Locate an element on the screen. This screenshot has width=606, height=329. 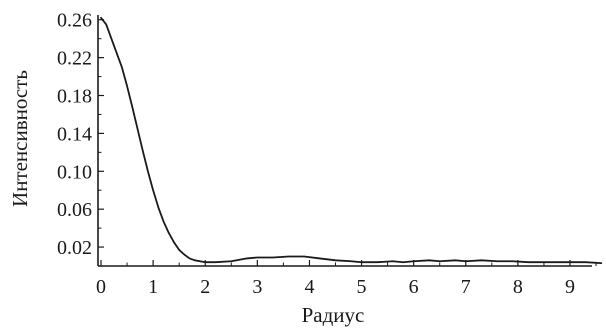
y-tick-label: 0.14 is located at coordinates (74, 134).